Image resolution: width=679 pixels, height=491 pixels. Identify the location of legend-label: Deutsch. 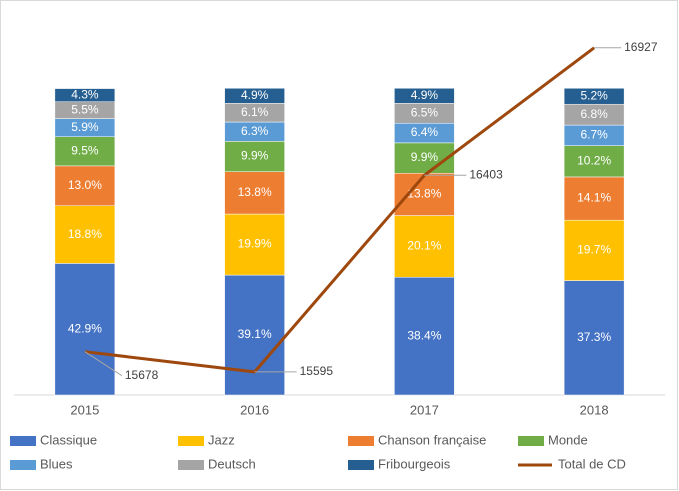
(232, 463).